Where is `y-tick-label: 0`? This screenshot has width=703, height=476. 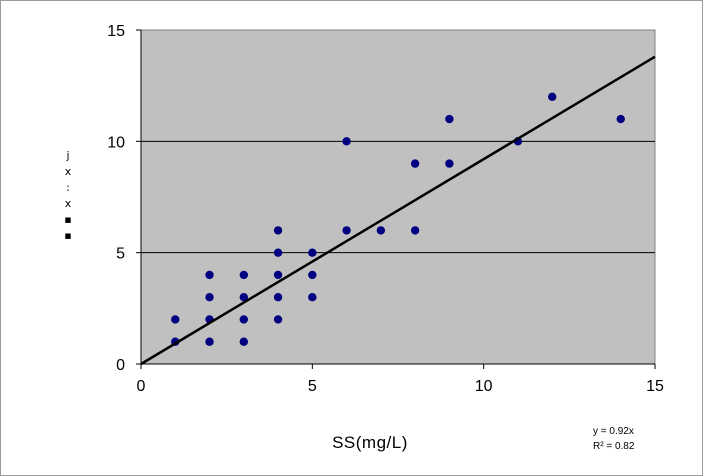
y-tick-label: 0 is located at coordinates (120, 365).